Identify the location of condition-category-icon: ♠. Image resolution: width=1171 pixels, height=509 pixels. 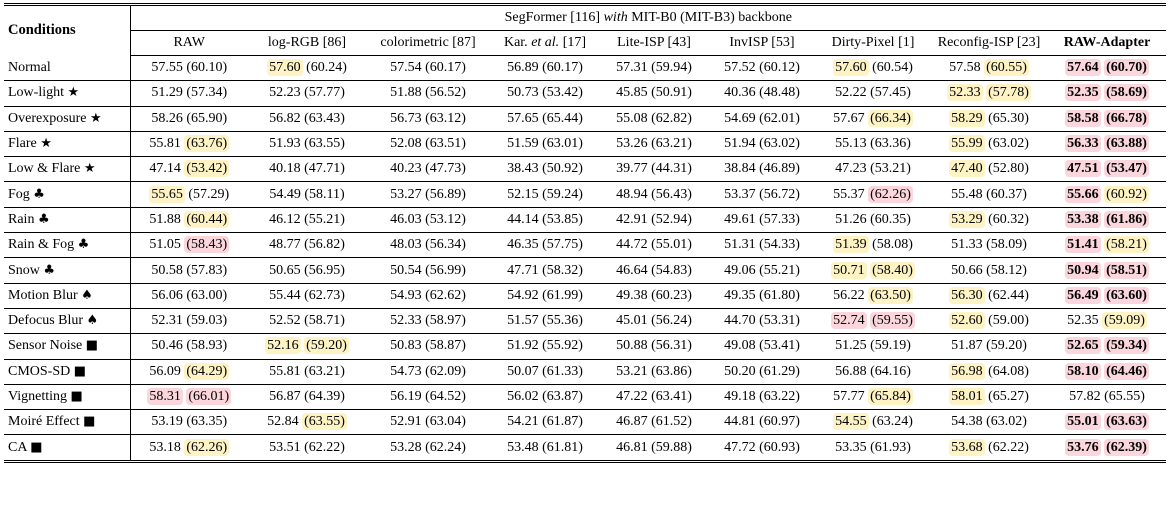
(87, 295).